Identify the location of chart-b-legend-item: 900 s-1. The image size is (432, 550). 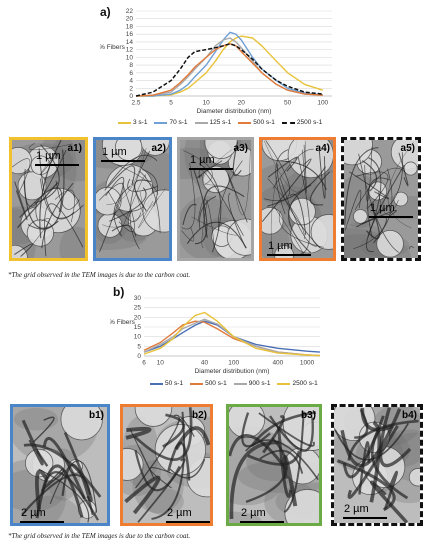
(252, 383).